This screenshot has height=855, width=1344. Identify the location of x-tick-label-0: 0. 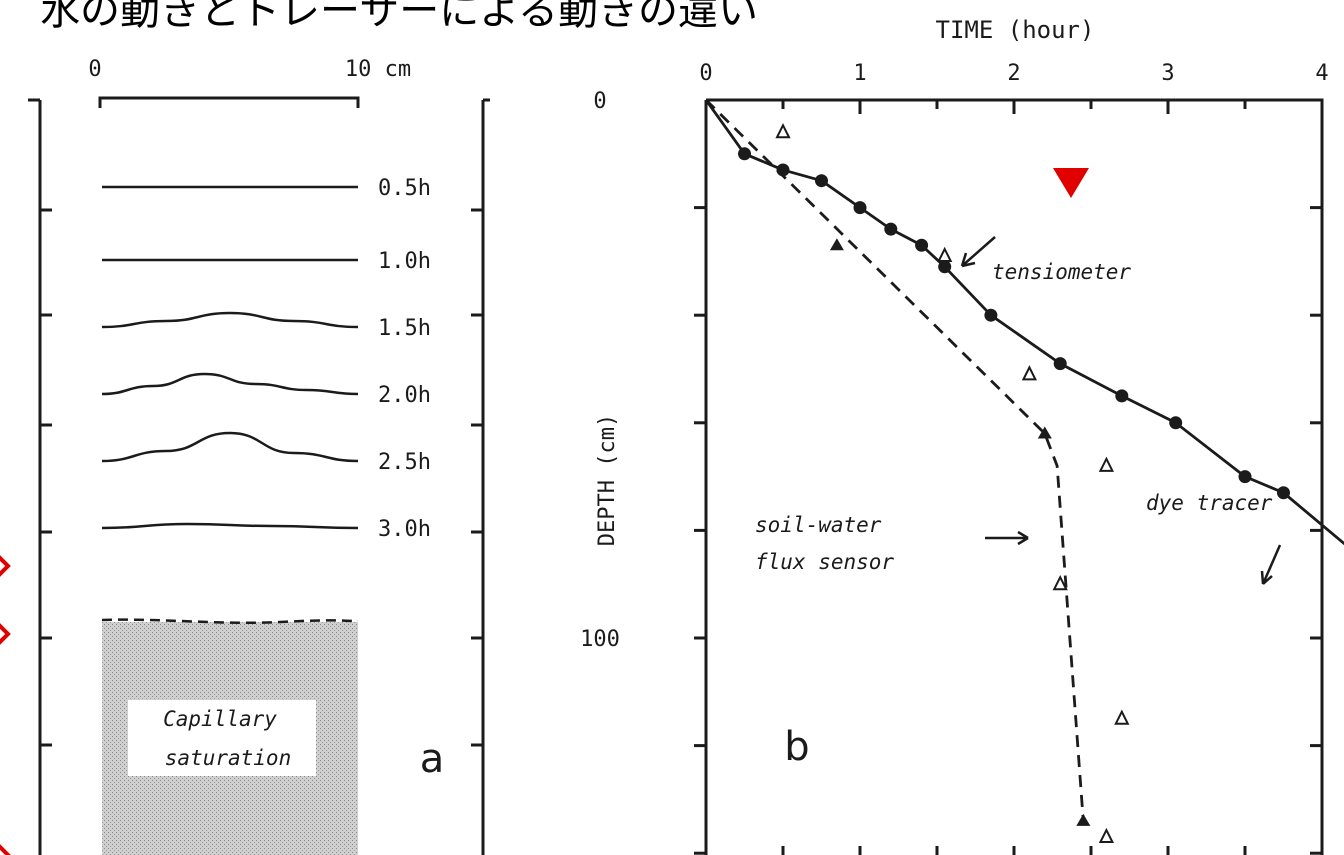
(705, 73).